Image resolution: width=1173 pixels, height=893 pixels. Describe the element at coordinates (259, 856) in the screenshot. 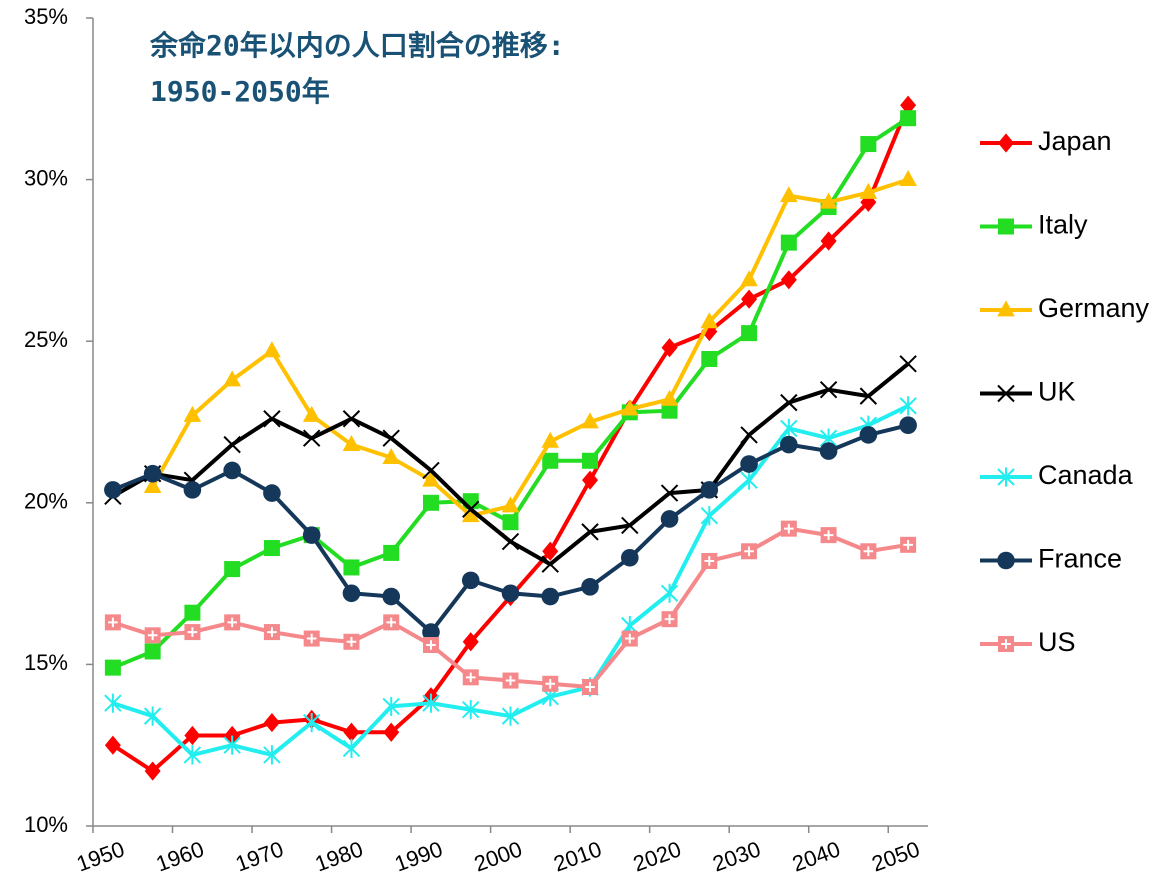

I see `x-tick-label: 1970` at that location.